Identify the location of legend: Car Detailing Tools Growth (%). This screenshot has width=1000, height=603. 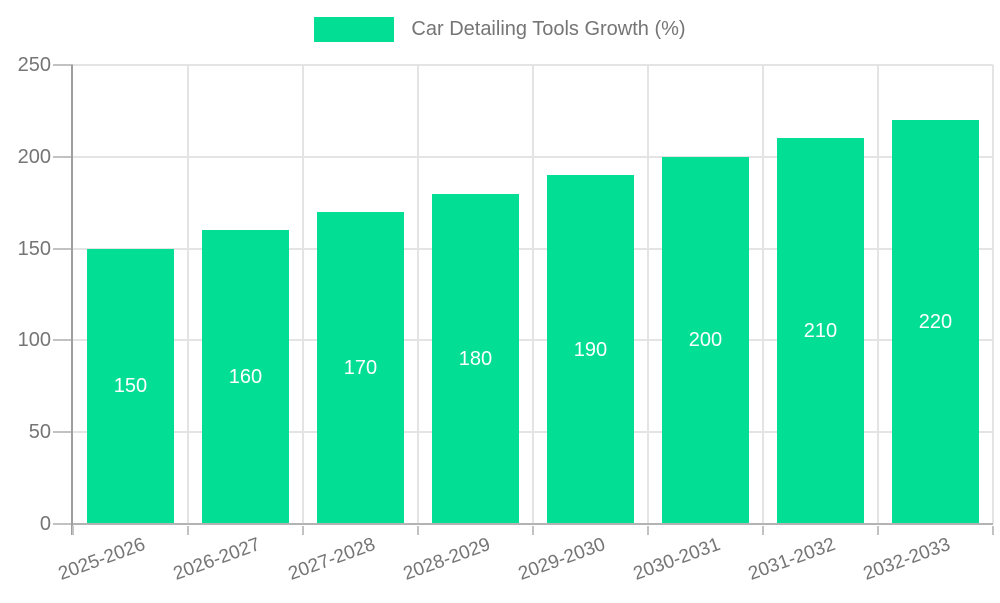
(500, 29).